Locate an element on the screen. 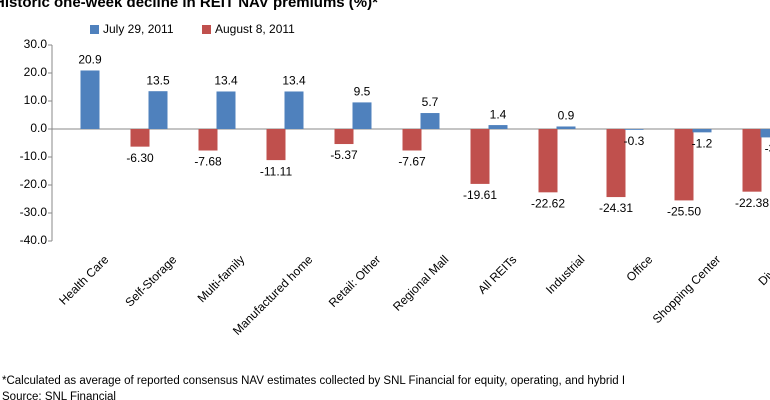  value-label: 1.4 is located at coordinates (498, 114).